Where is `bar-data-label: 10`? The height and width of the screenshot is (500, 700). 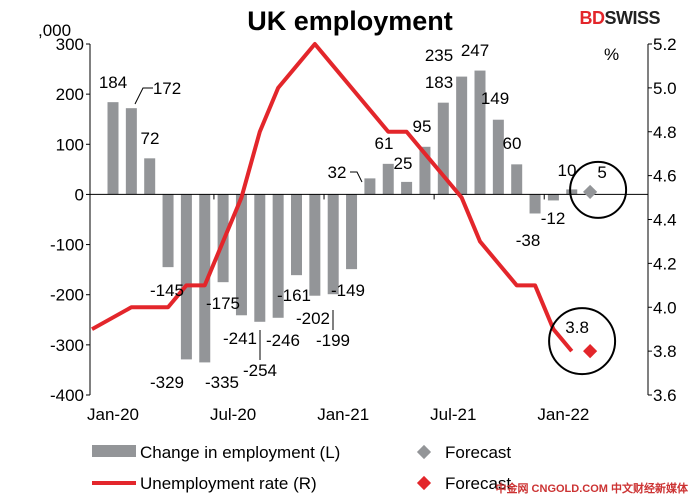 bar-data-label: 10 is located at coordinates (567, 170).